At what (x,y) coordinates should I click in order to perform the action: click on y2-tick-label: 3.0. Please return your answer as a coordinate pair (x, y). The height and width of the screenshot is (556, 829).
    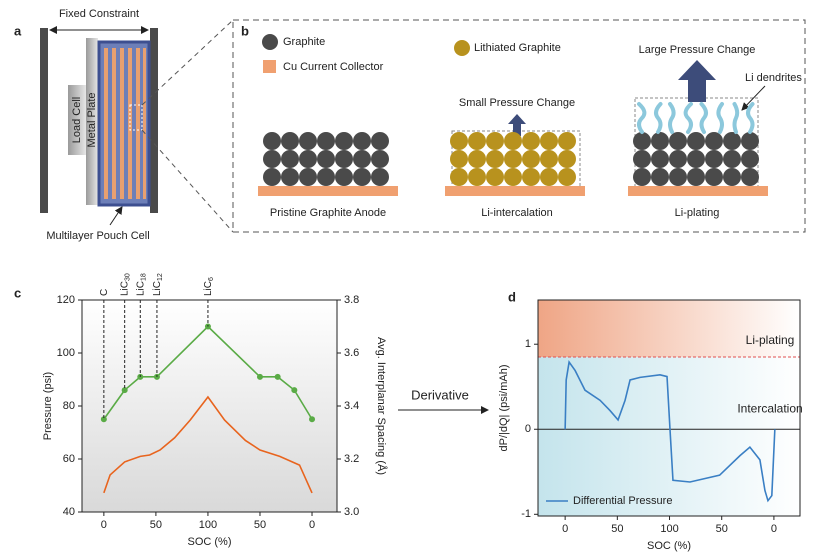
    Looking at the image, I should click on (351, 512).